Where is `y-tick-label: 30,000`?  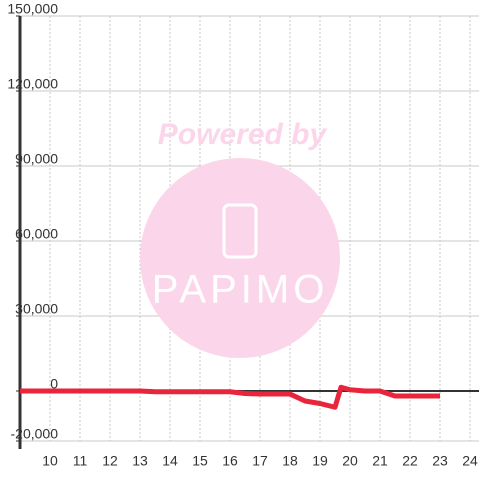
y-tick-label: 30,000 is located at coordinates (36, 309).